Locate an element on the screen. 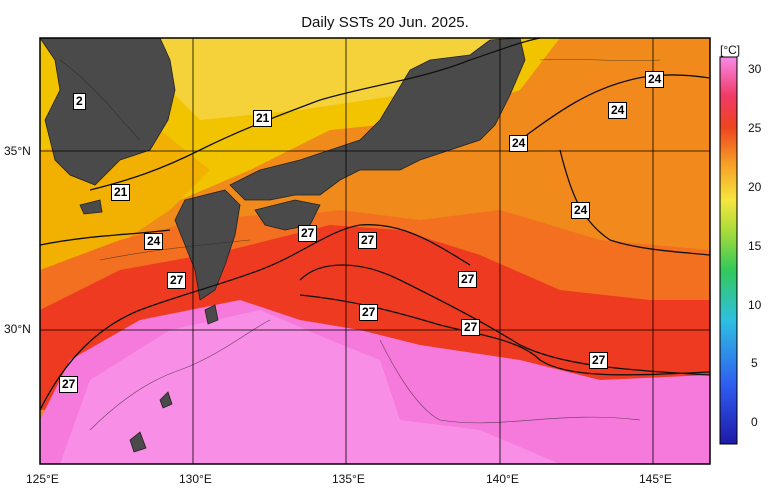 The height and width of the screenshot is (491, 770). x-tick-135: 135°E is located at coordinates (348, 479).